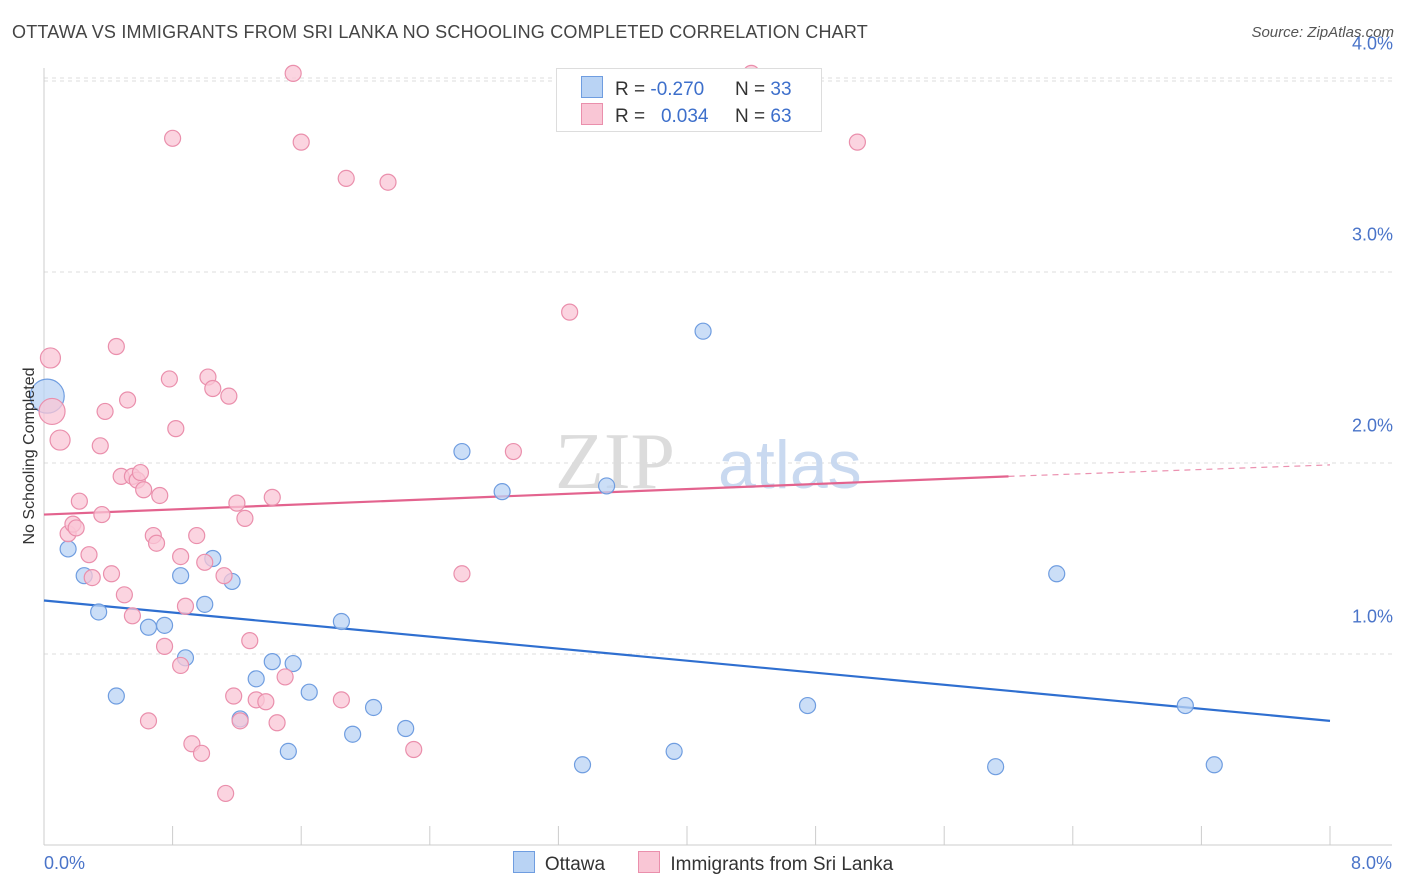  I want to click on legend-n-label-ottawa: N =, so click(753, 89).